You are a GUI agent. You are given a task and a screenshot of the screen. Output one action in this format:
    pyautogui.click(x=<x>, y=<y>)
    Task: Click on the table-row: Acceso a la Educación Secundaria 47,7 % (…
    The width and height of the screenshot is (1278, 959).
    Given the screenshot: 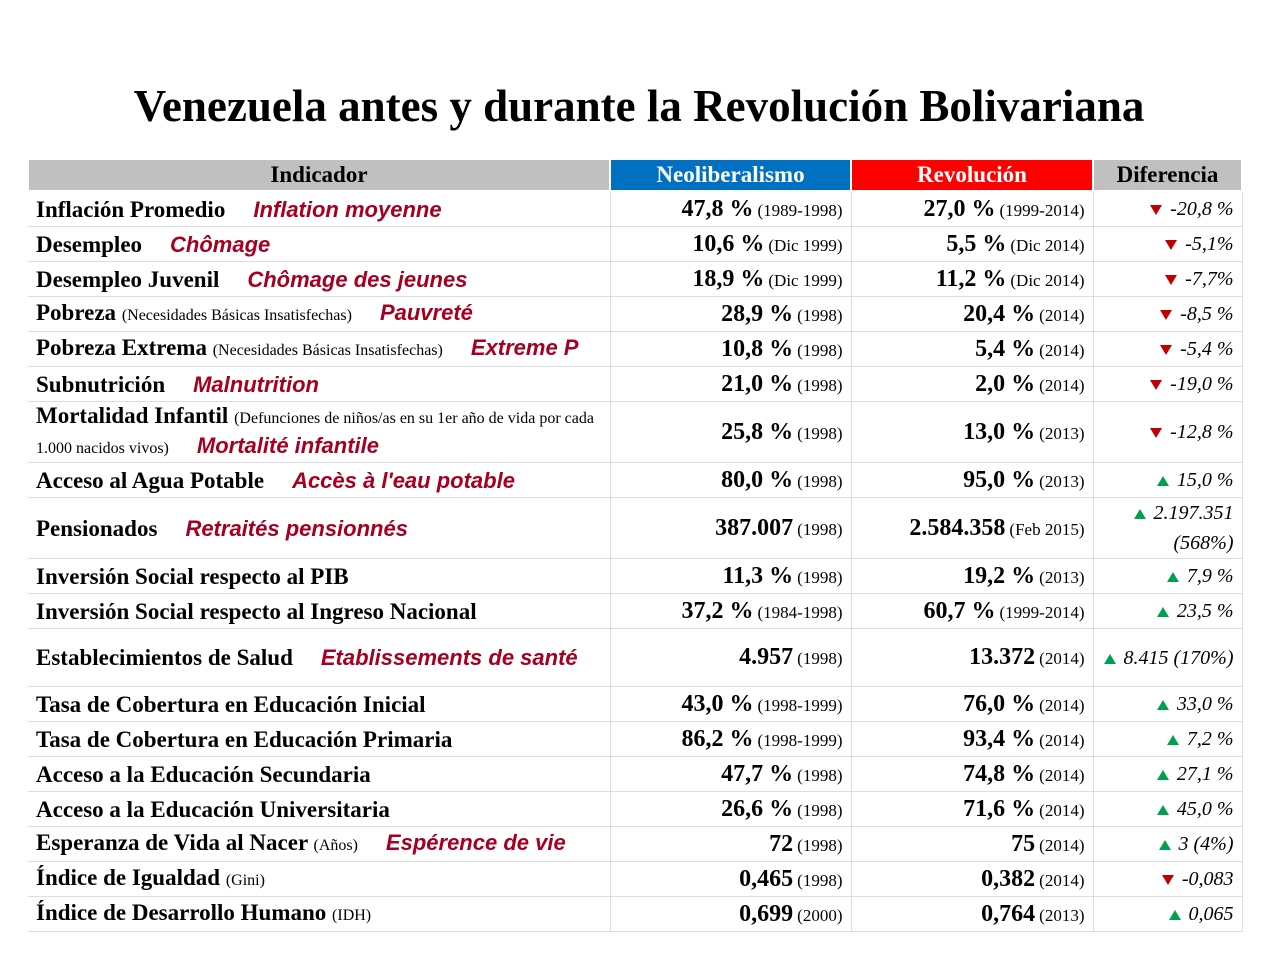 What is the action you would take?
    pyautogui.click(x=635, y=774)
    